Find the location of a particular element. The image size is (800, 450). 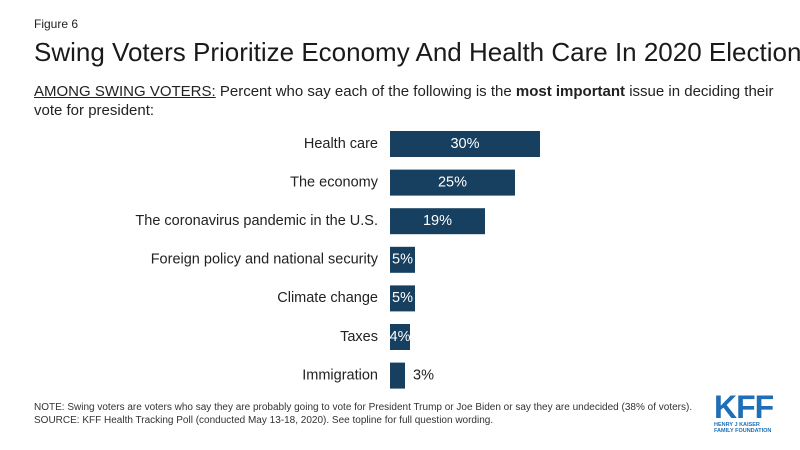

logo-tagline: FAMILY FOUNDATION is located at coordinates (743, 431).